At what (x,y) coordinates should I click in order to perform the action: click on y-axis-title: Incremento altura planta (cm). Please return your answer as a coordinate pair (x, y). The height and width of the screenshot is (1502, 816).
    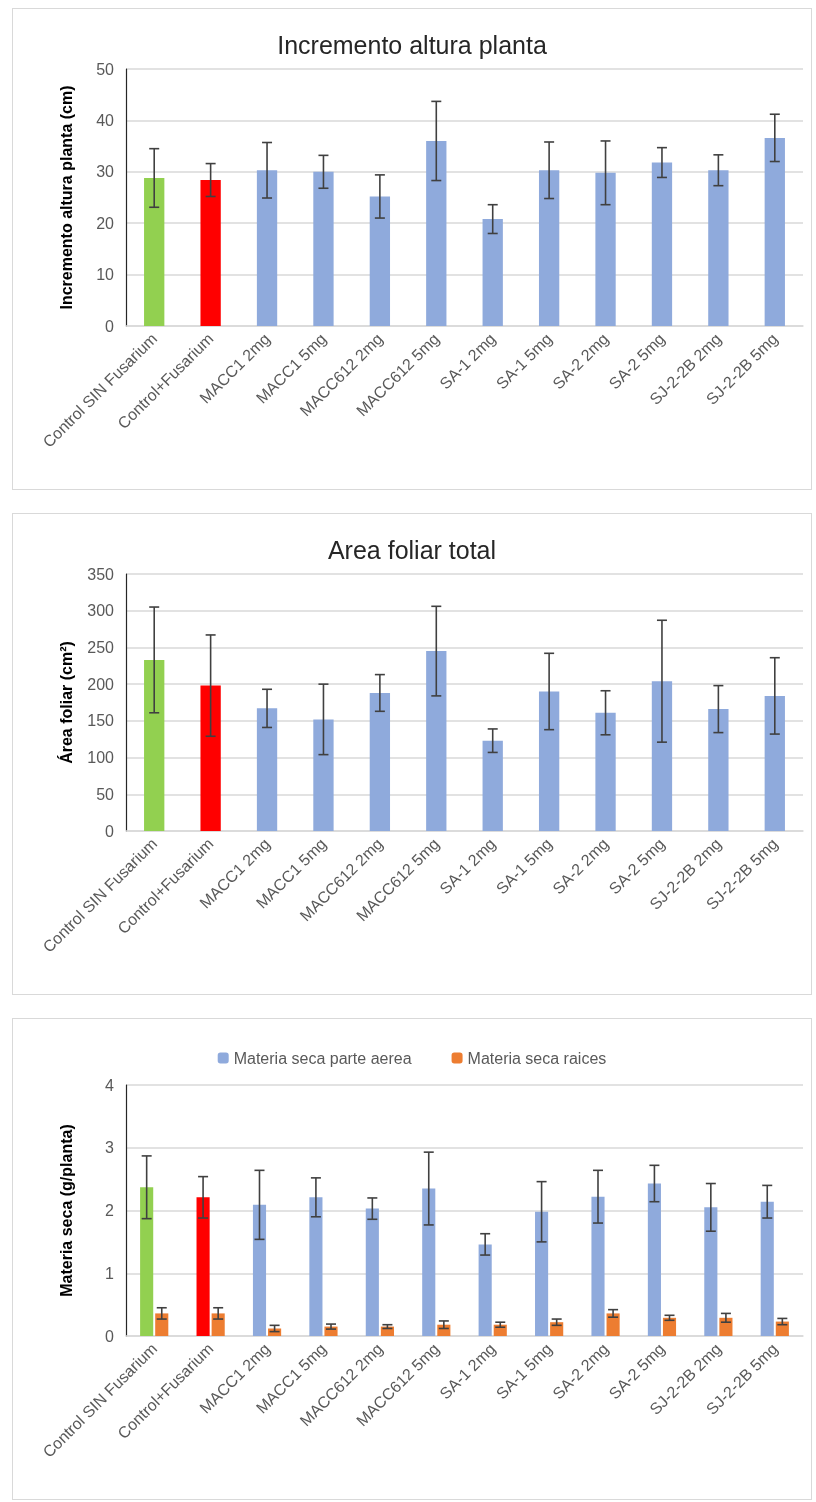
    Looking at the image, I should click on (66, 197).